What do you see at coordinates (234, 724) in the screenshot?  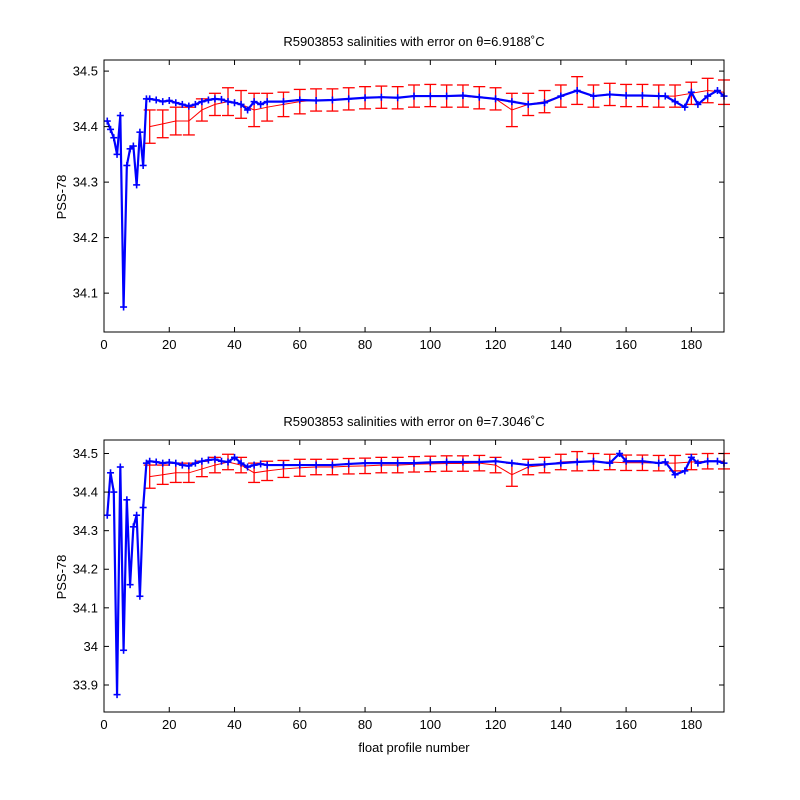 I see `bottom-x-tick-label: 40` at bounding box center [234, 724].